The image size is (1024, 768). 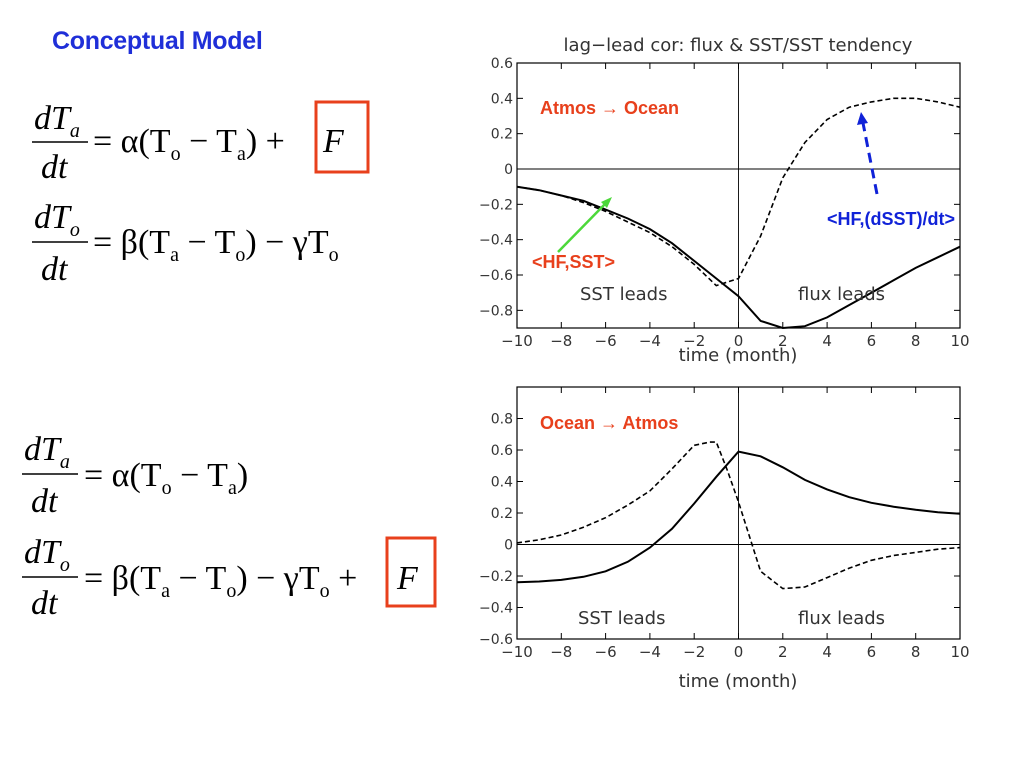 What do you see at coordinates (55, 167) in the screenshot?
I see `eq-top-1-den: dt` at bounding box center [55, 167].